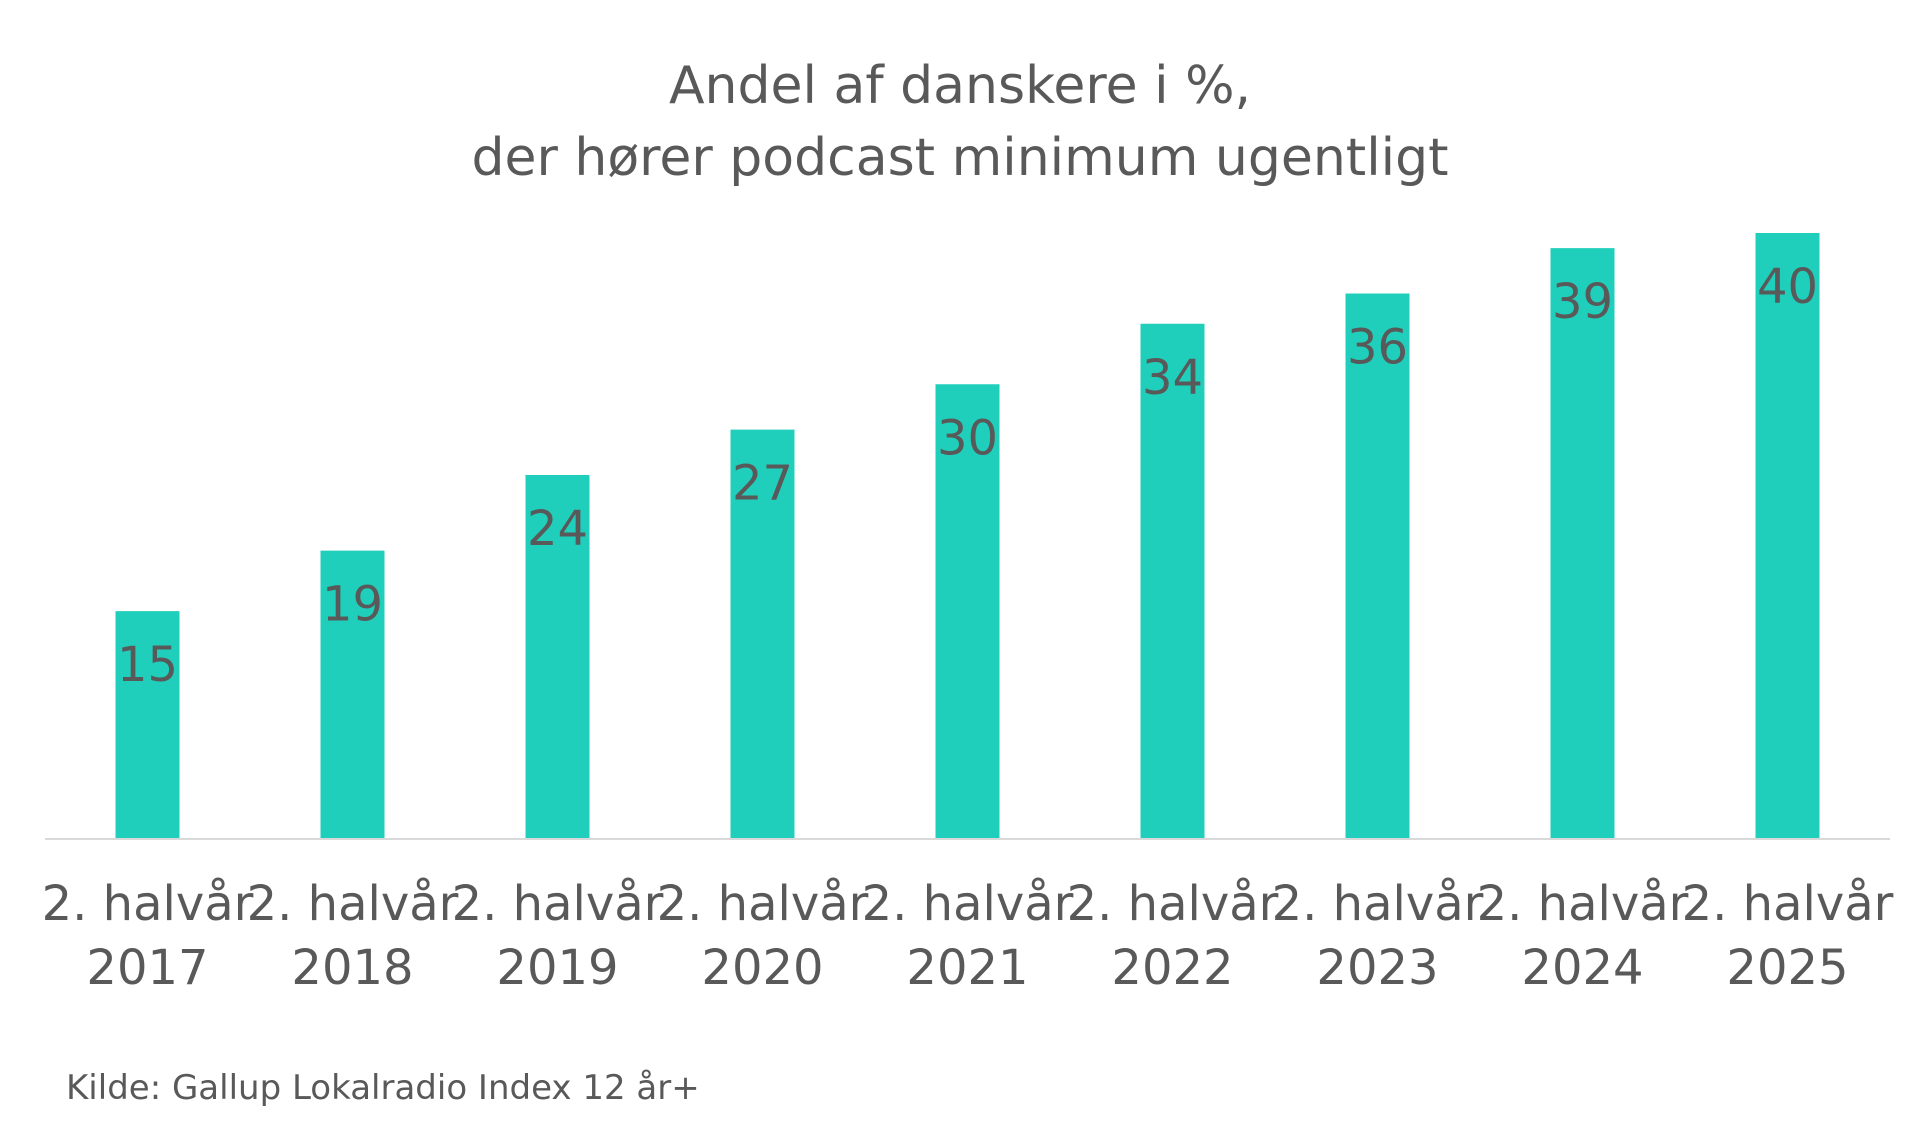 This screenshot has width=1920, height=1136. Describe the element at coordinates (352, 968) in the screenshot. I see `x-tick-label-line: 2018` at that location.